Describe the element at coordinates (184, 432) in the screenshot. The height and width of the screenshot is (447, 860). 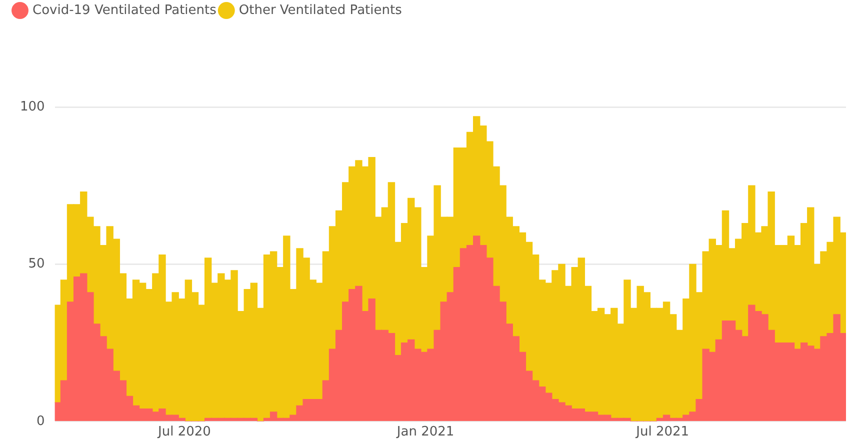
I see `x-tick-label: Jul 2020` at that location.